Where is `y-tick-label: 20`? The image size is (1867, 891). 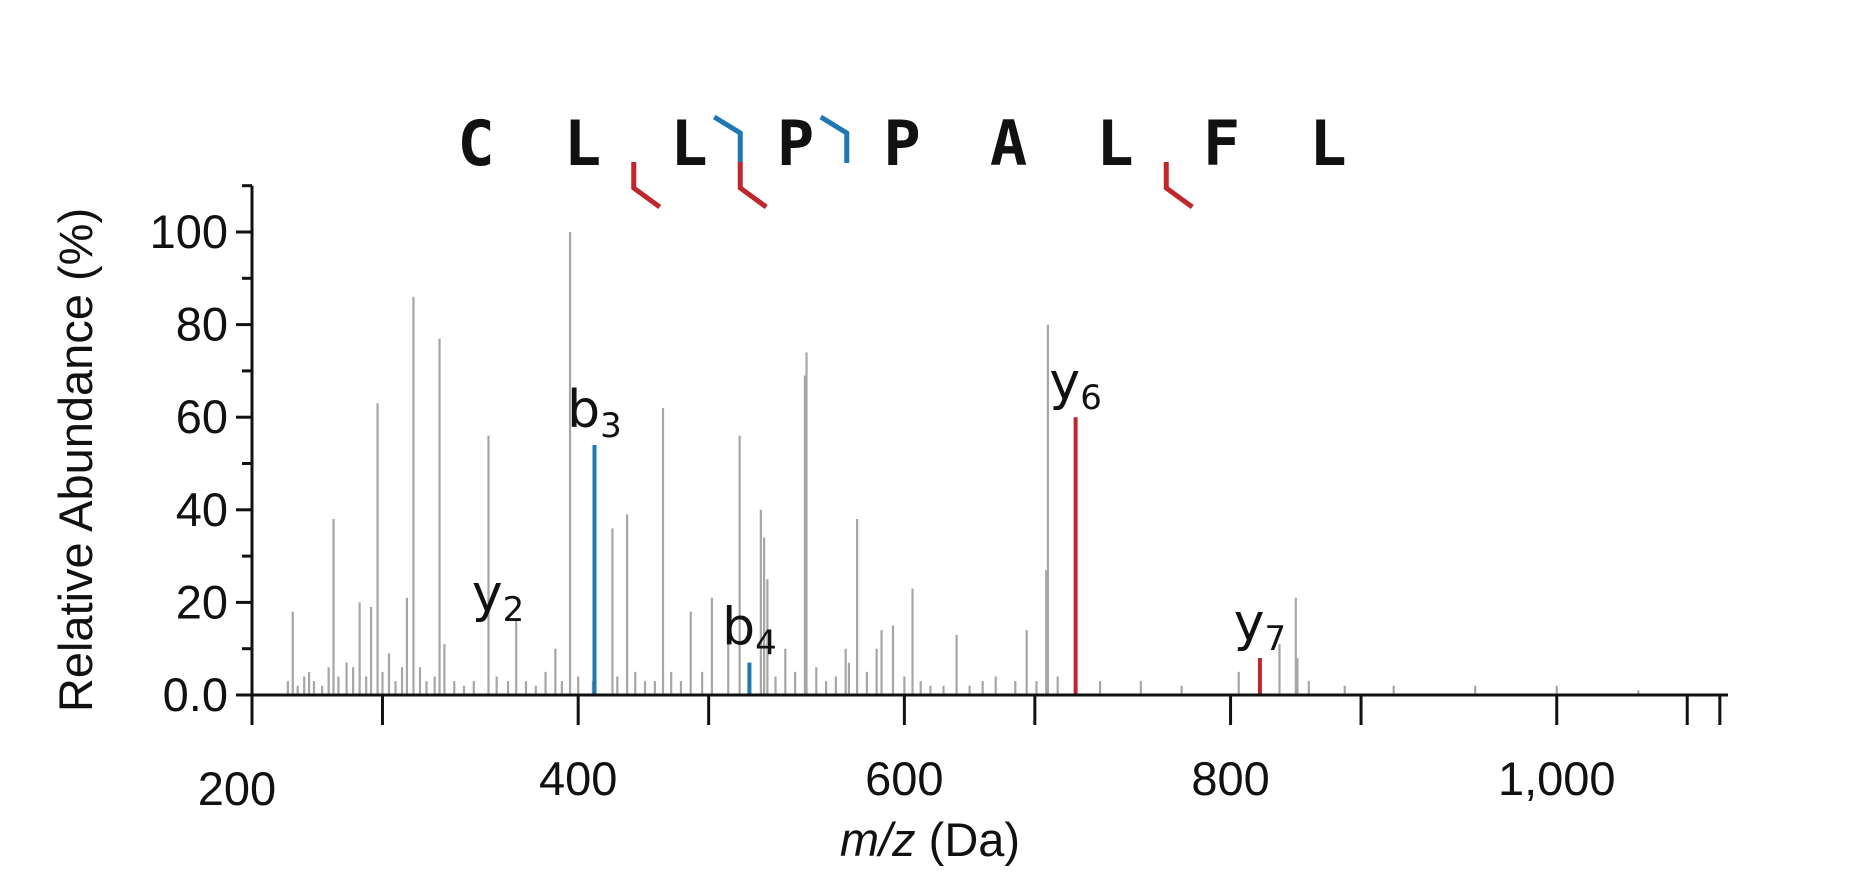 y-tick-label: 20 is located at coordinates (202, 601).